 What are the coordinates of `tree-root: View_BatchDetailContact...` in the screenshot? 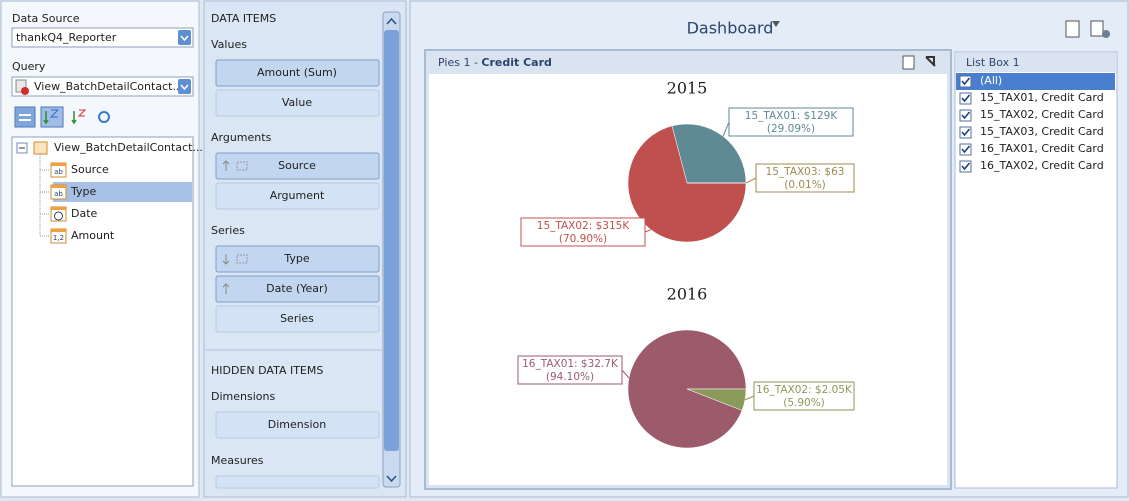 It's located at (128, 147).